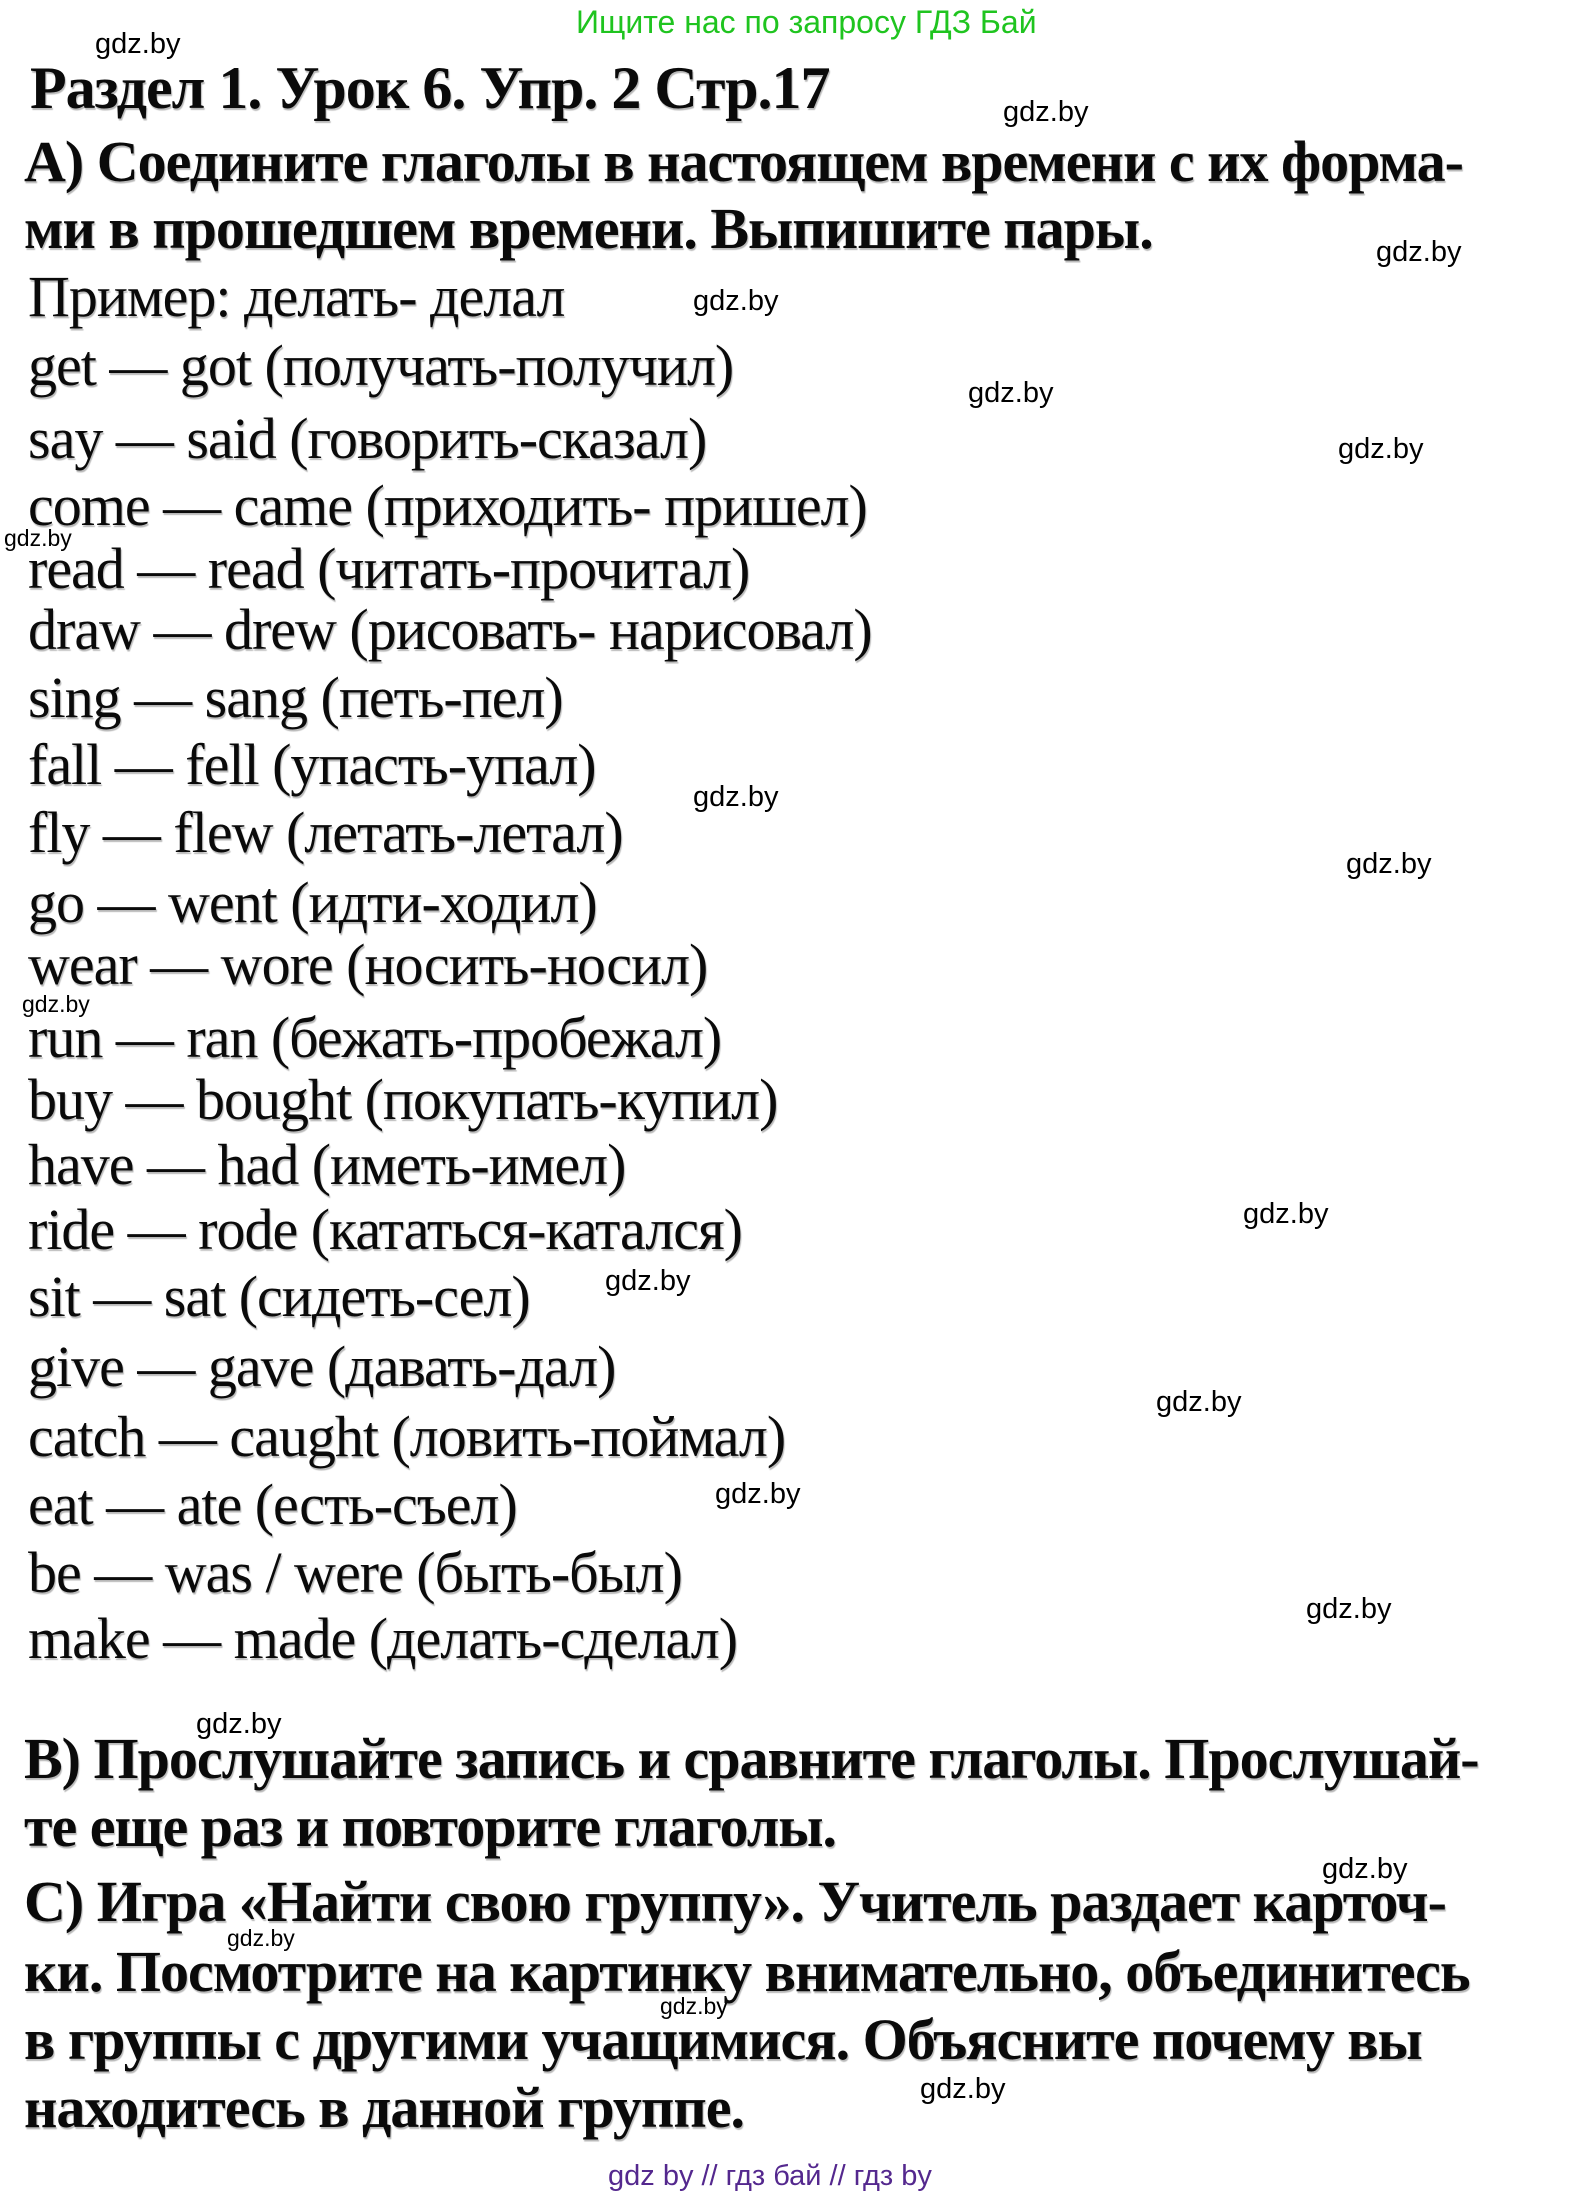  What do you see at coordinates (355, 1572) in the screenshot?
I see `verb-pair: be — was / were (быть-был)` at bounding box center [355, 1572].